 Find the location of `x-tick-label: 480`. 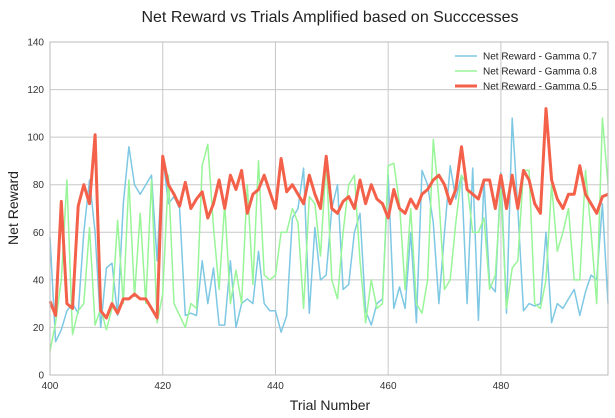

x-tick-label: 480 is located at coordinates (501, 386).